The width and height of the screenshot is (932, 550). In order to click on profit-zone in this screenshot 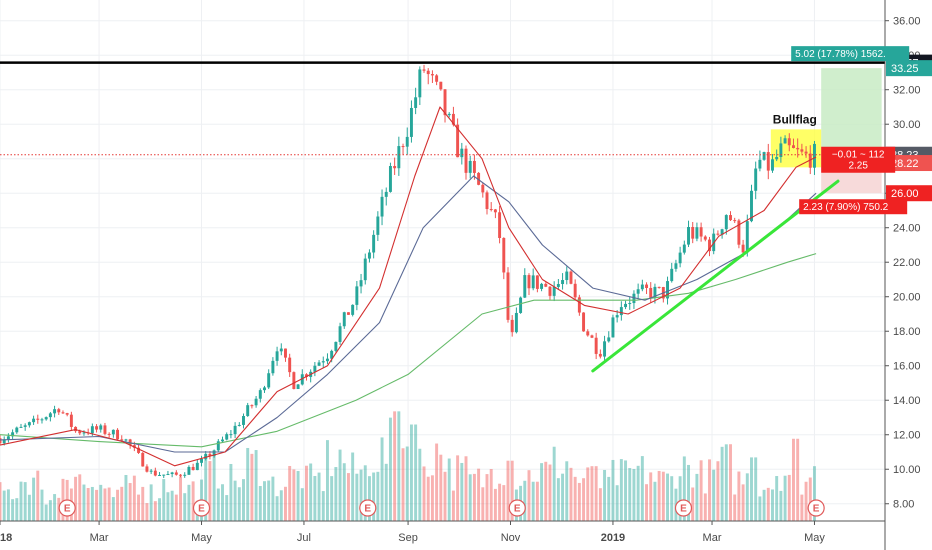, I will do `click(851, 111)`.